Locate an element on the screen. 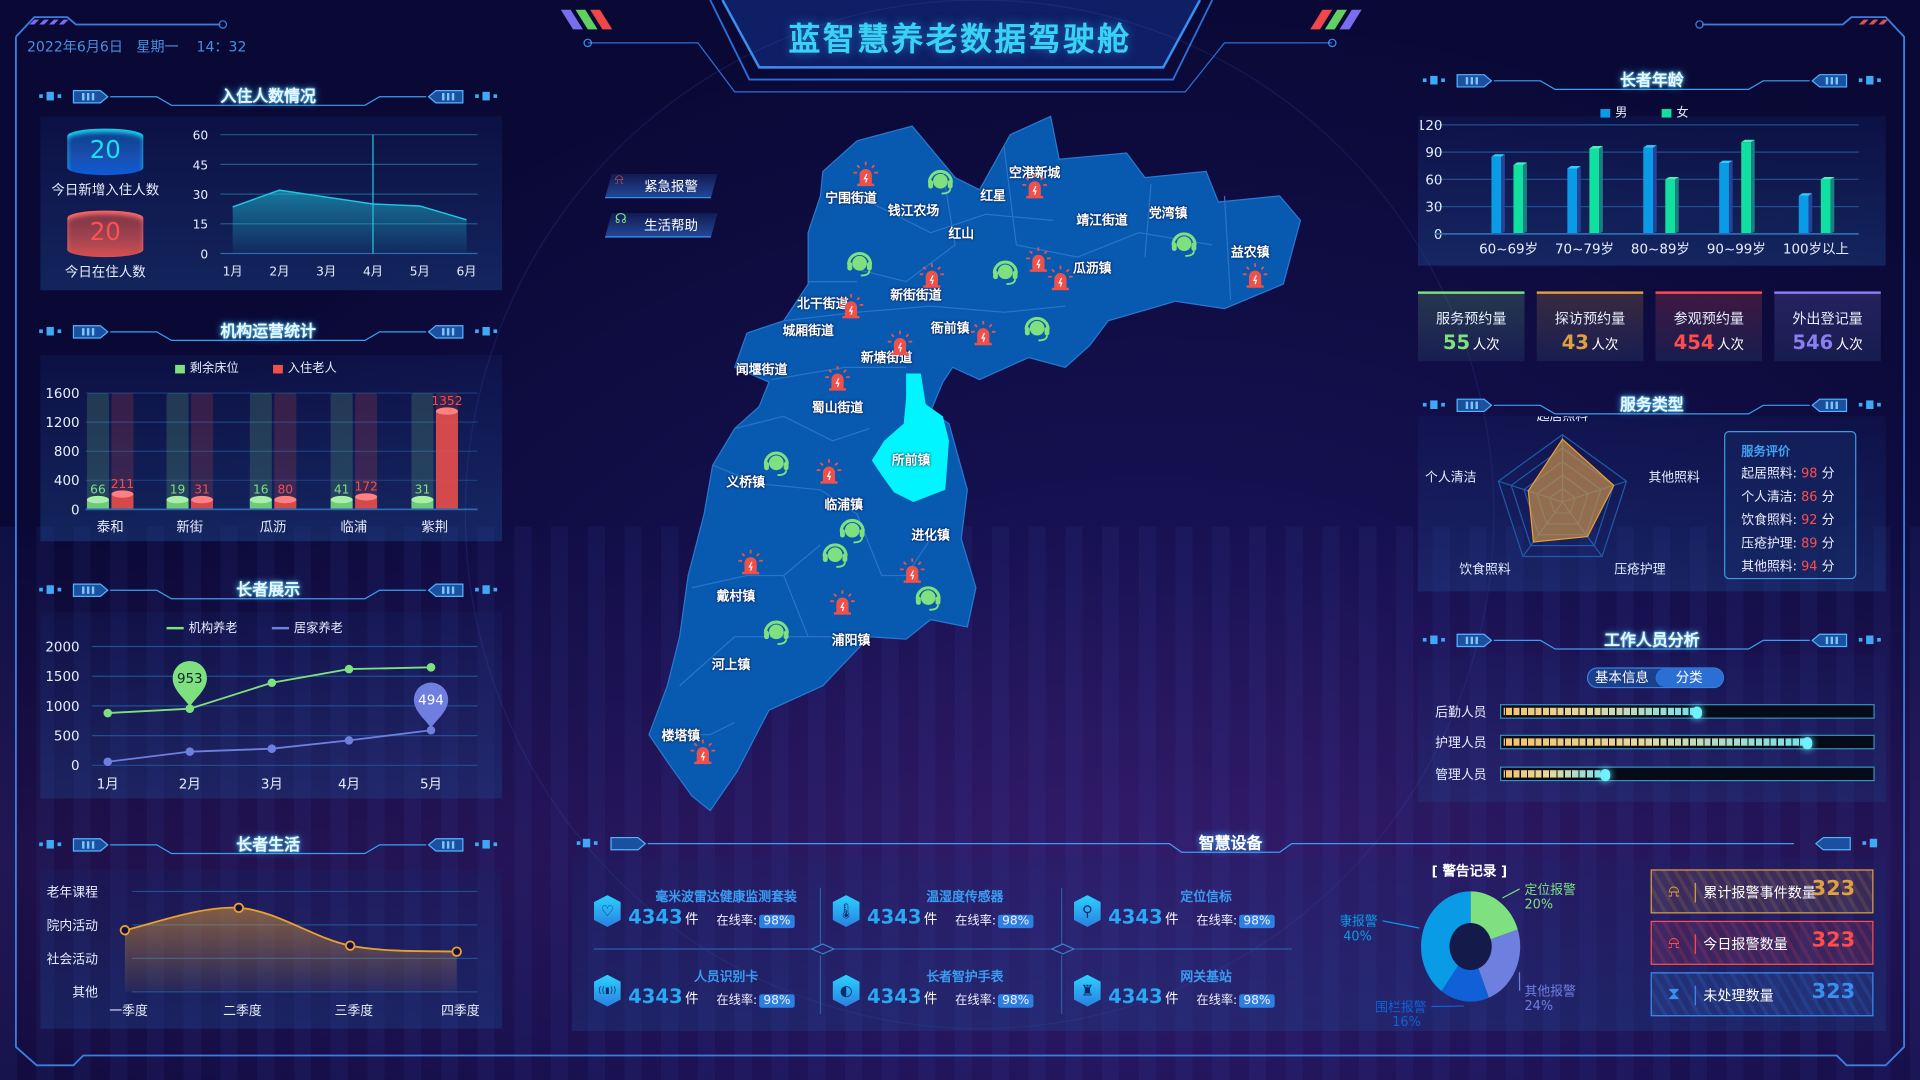  tab-basic-info: 基本信息 is located at coordinates (1621, 677).